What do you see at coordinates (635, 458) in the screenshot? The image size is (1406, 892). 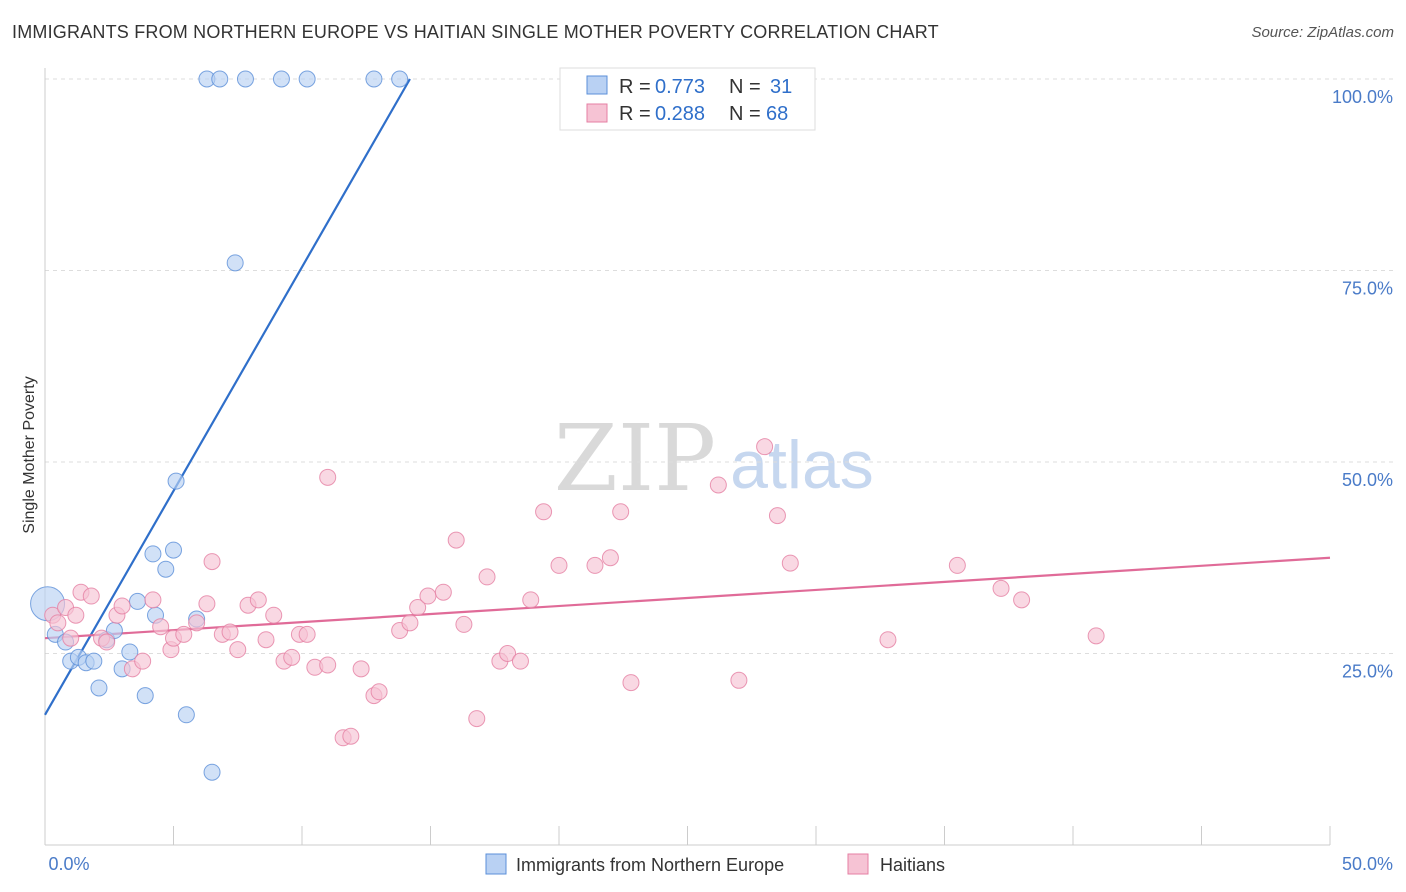 I see `watermark-zip: ZIP` at bounding box center [635, 458].